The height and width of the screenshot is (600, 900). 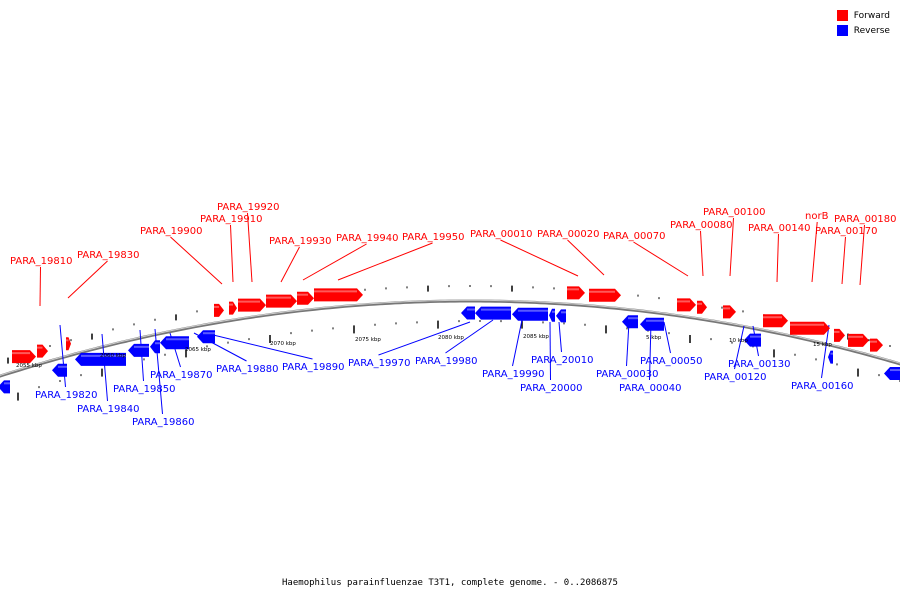 What do you see at coordinates (144, 389) in the screenshot?
I see `gene-label: PARA_19850` at bounding box center [144, 389].